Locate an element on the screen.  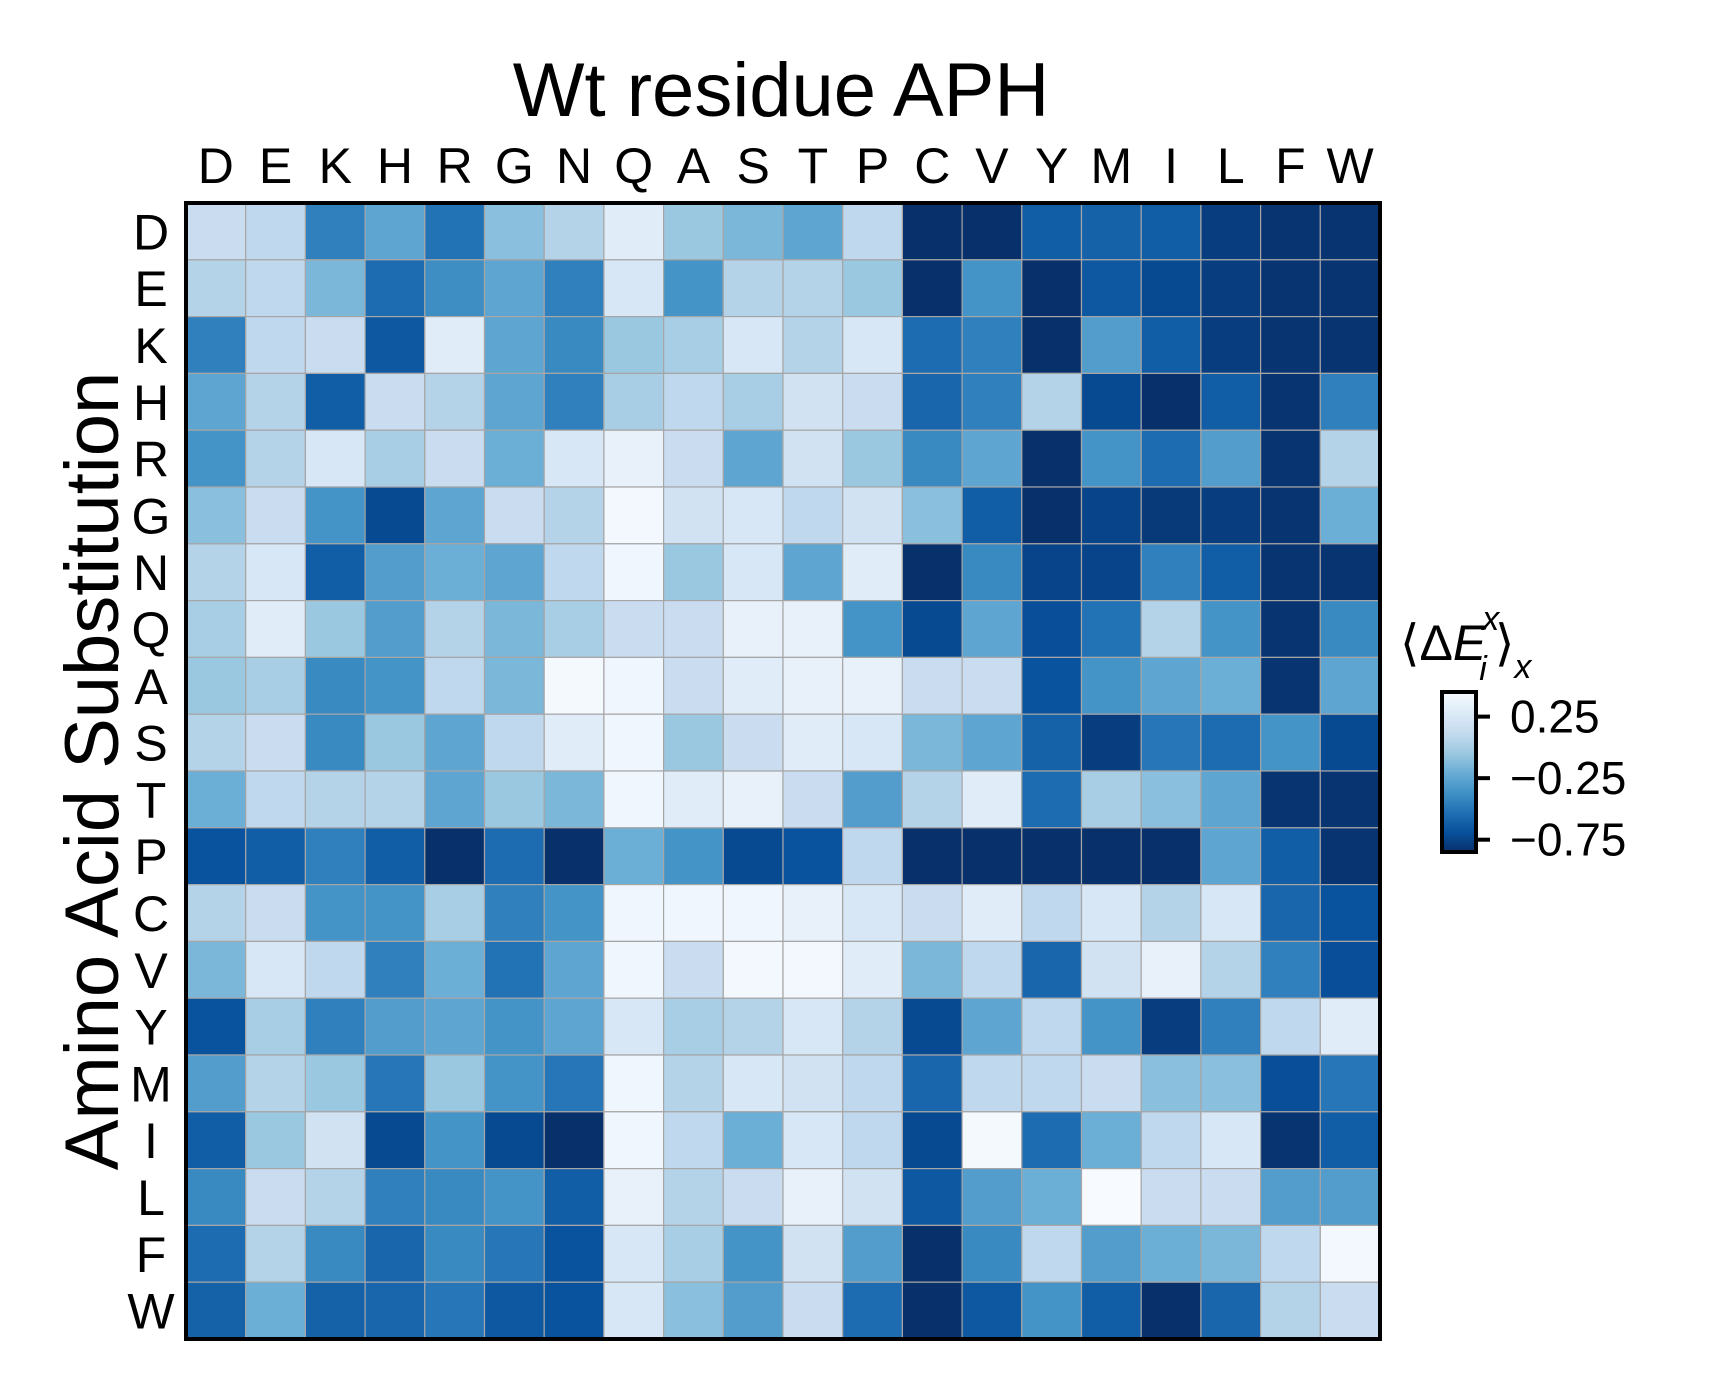
heatmap-cell-R-G is located at coordinates (514, 458).